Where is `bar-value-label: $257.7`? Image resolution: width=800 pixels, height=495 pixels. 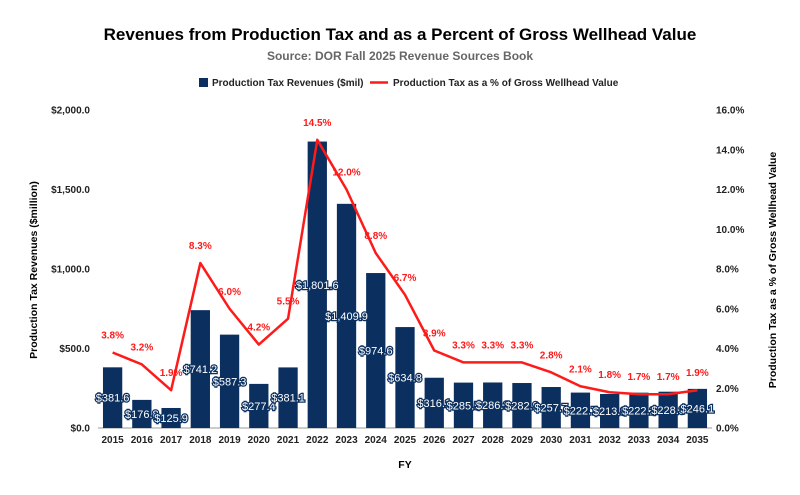
bar-value-label: $257.7 is located at coordinates (551, 409).